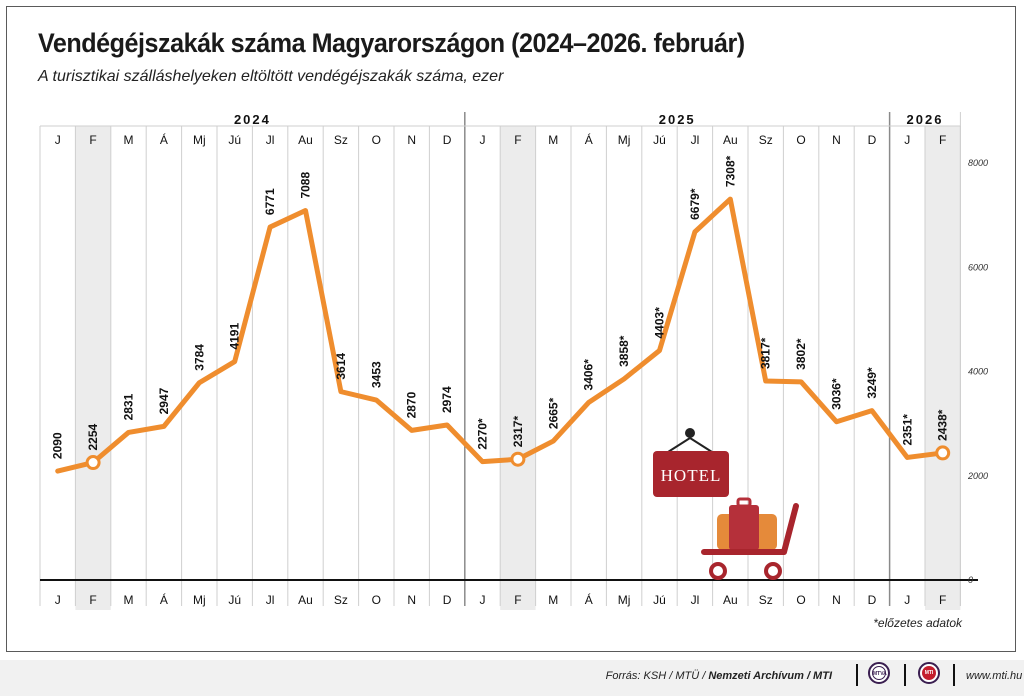 The width and height of the screenshot is (1024, 696). Describe the element at coordinates (677, 119) in the screenshot. I see `year-label: 2025` at that location.